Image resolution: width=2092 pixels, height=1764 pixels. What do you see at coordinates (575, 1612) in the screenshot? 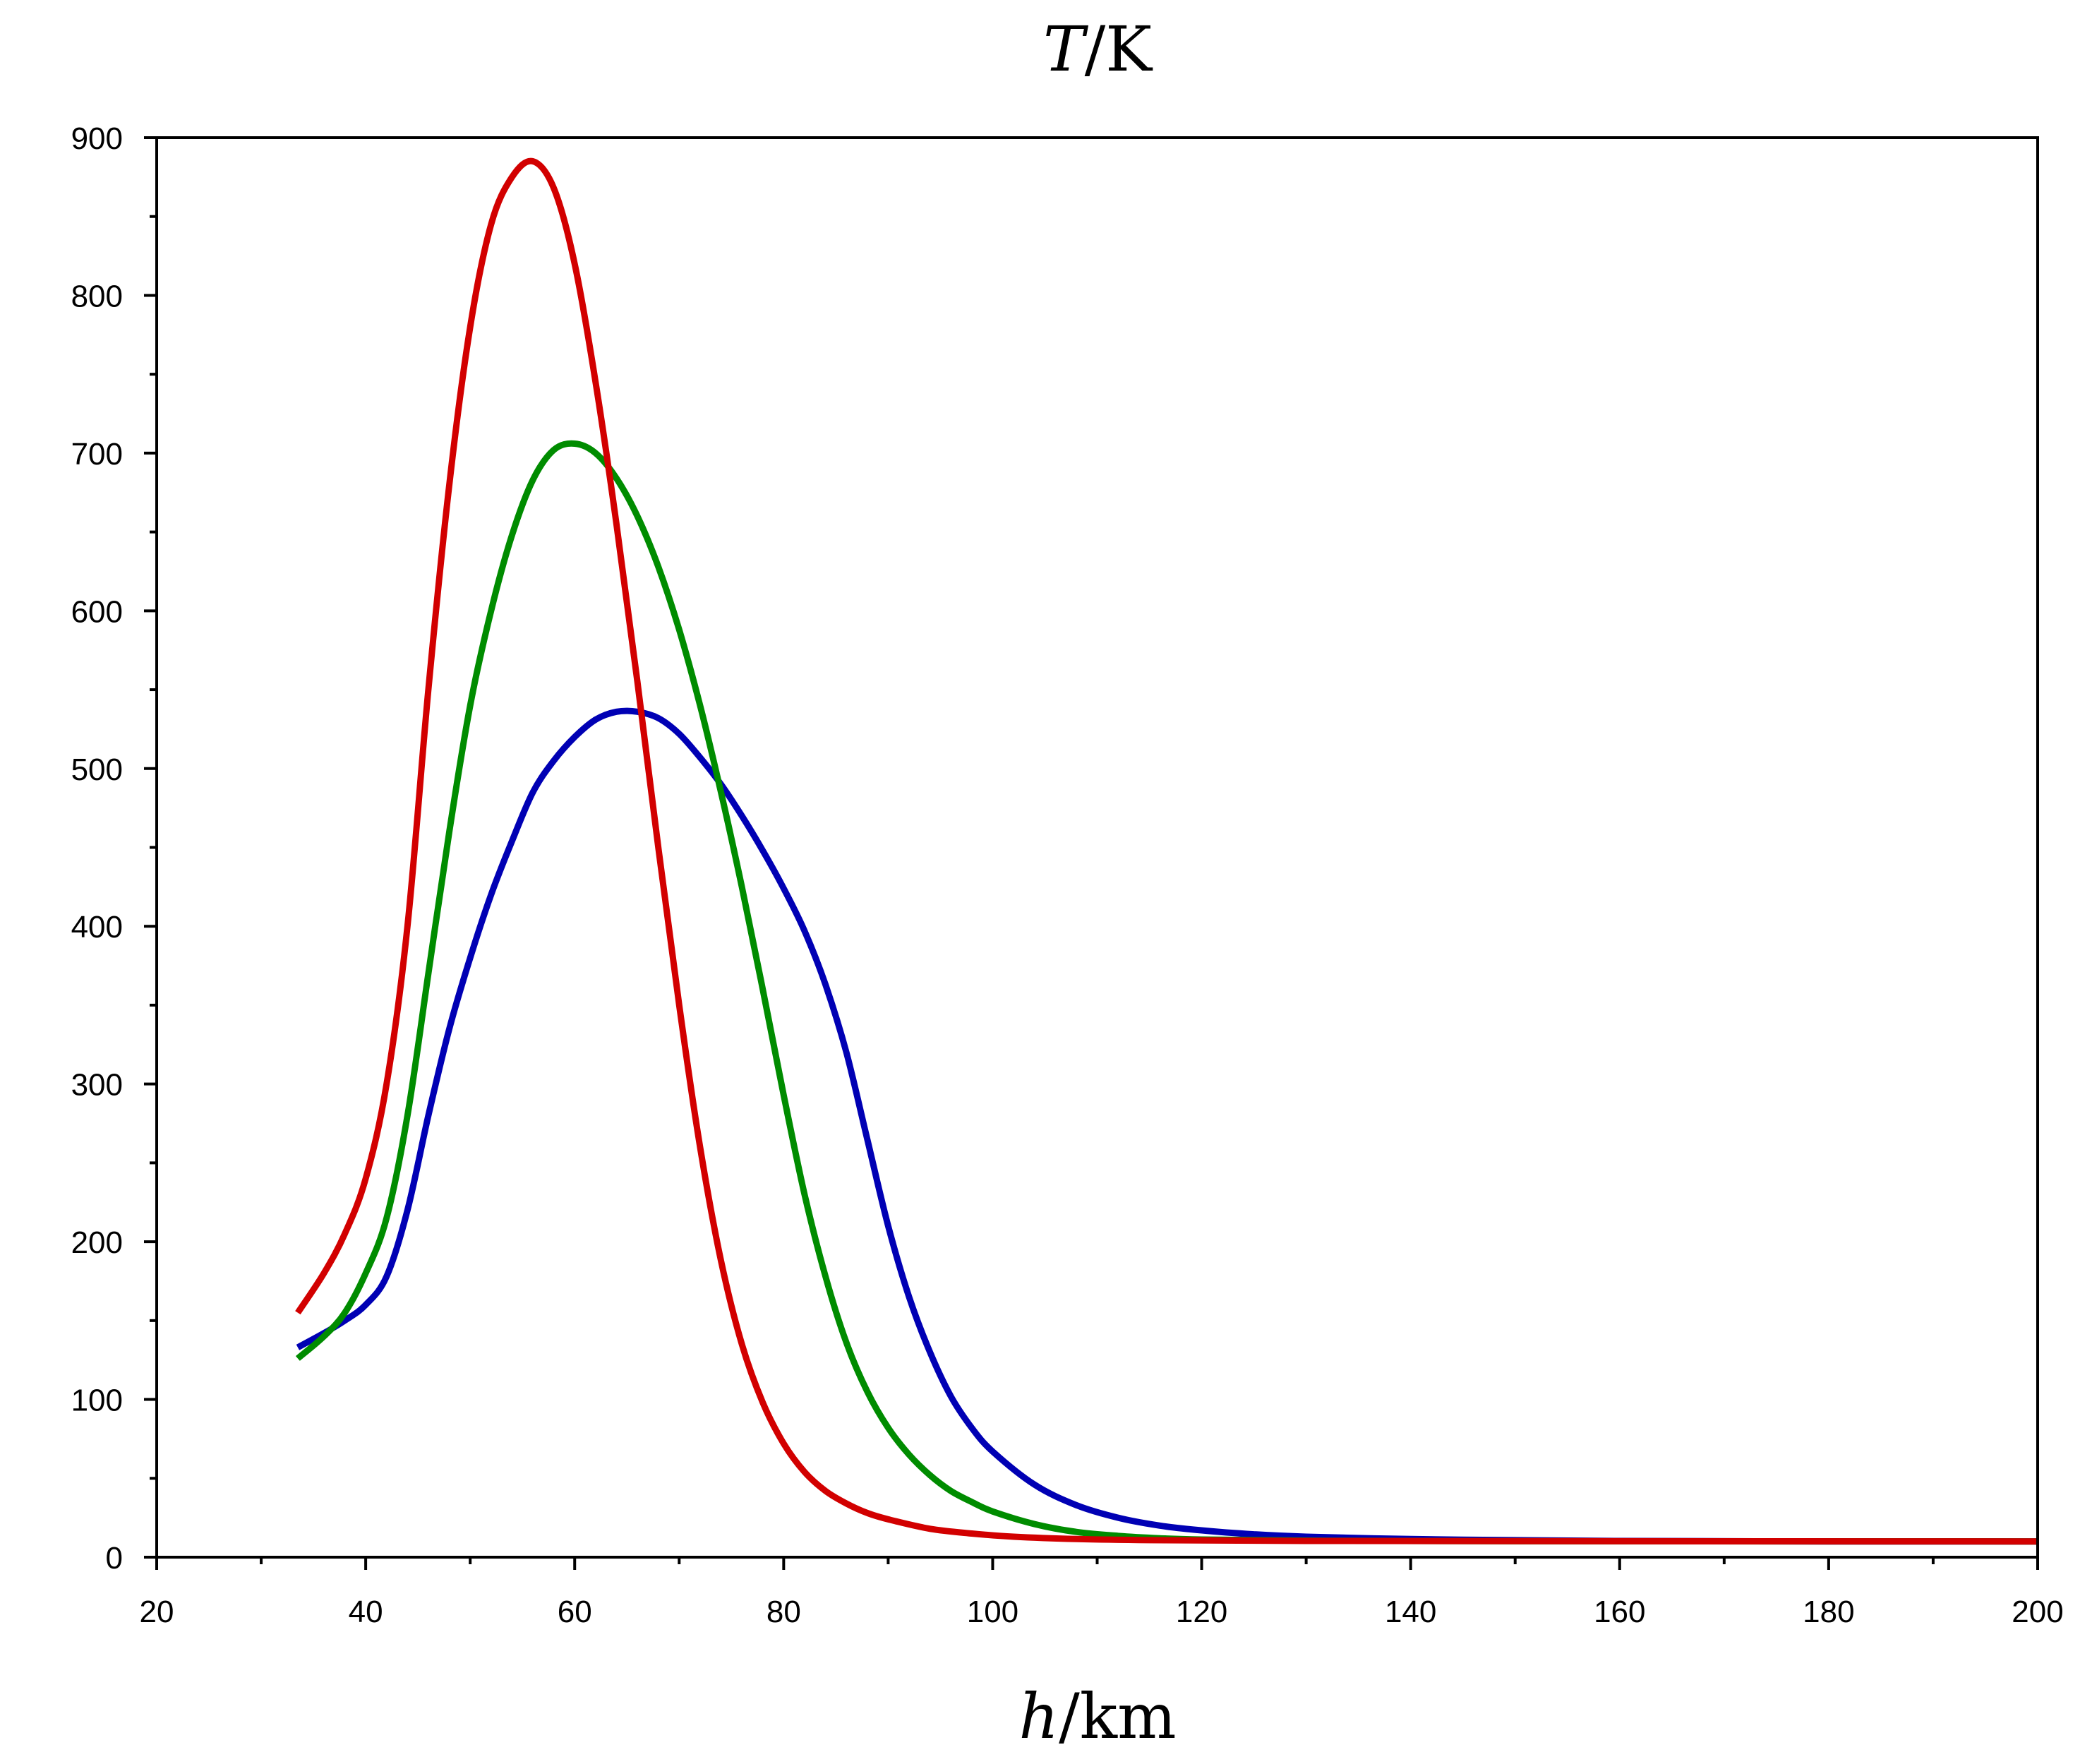
I see `x-tick-label: 60` at bounding box center [575, 1612].